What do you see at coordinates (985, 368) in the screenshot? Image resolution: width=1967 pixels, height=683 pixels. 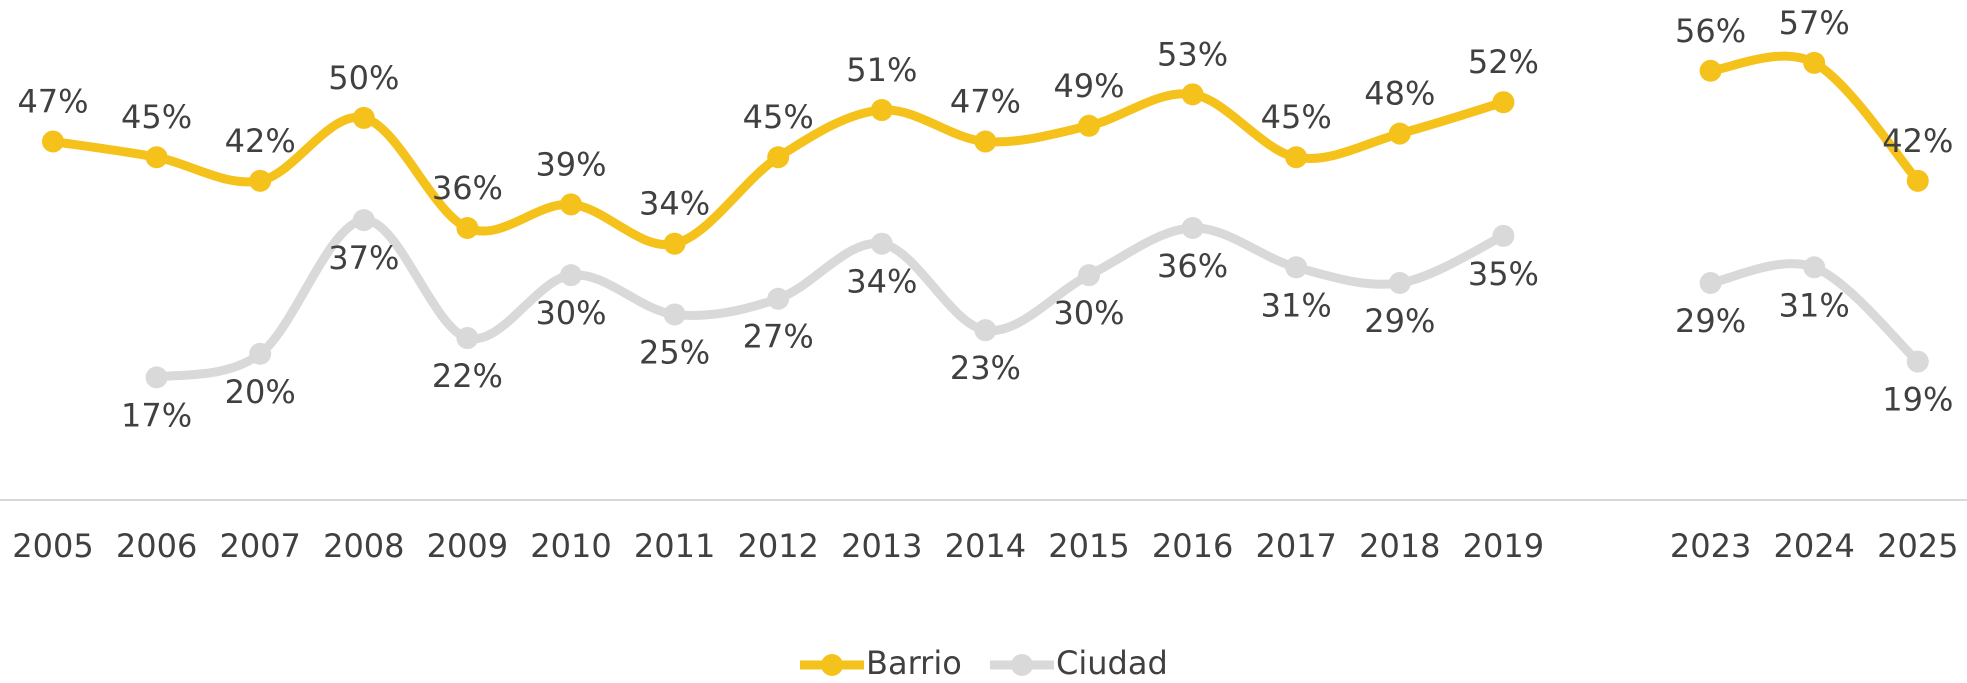 I see `data-label: 23%` at bounding box center [985, 368].